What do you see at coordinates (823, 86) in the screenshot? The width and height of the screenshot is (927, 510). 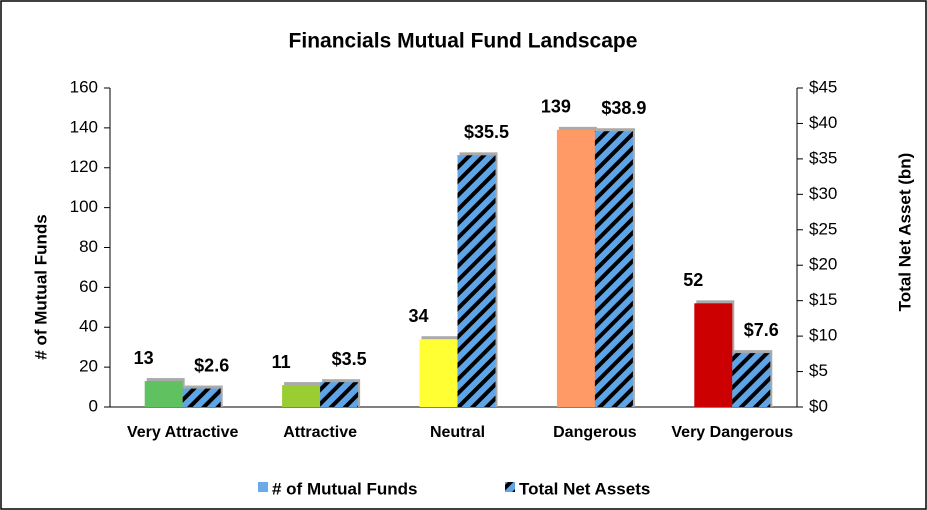 I see `y2-tick-label: $45` at bounding box center [823, 86].